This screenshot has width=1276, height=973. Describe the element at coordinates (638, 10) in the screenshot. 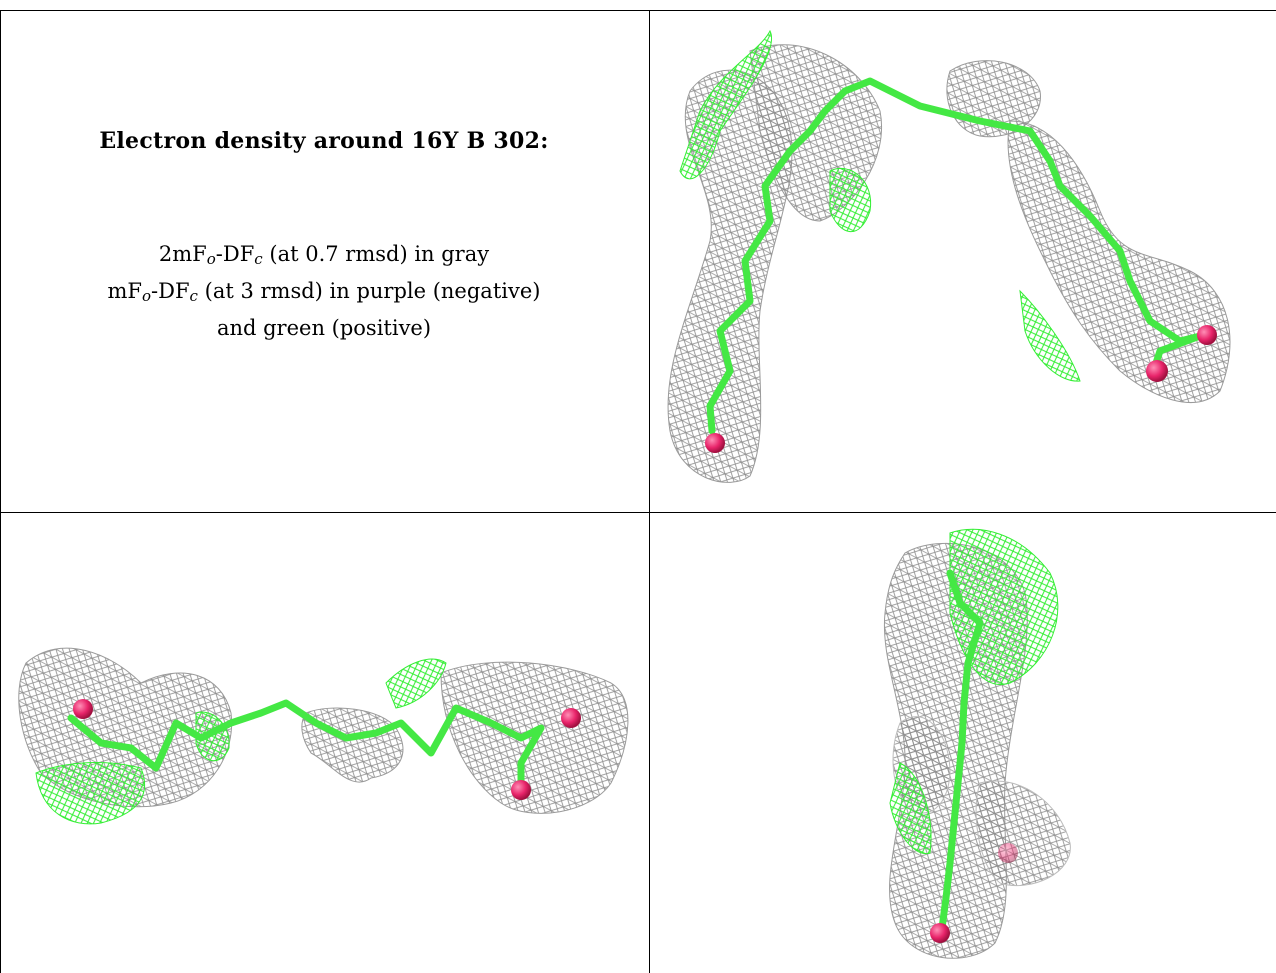

I see `table-border-top` at that location.